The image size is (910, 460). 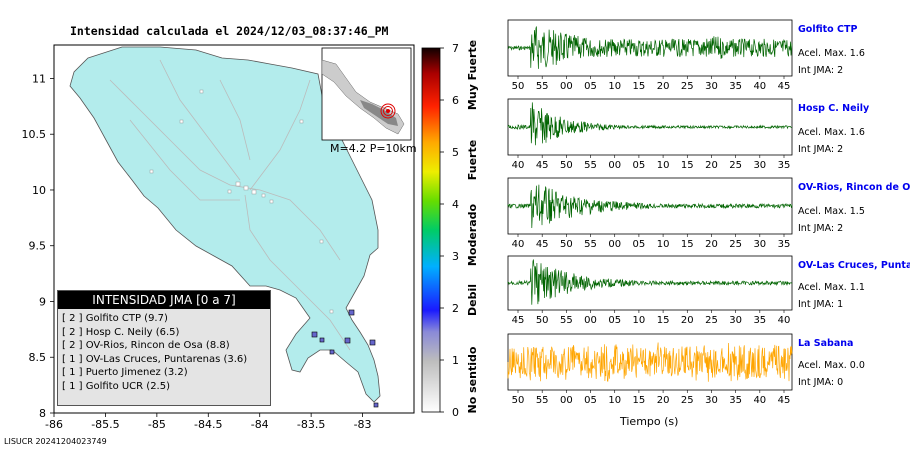 What do you see at coordinates (472, 235) in the screenshot?
I see `colorbar-category-label: Moderado` at bounding box center [472, 235].